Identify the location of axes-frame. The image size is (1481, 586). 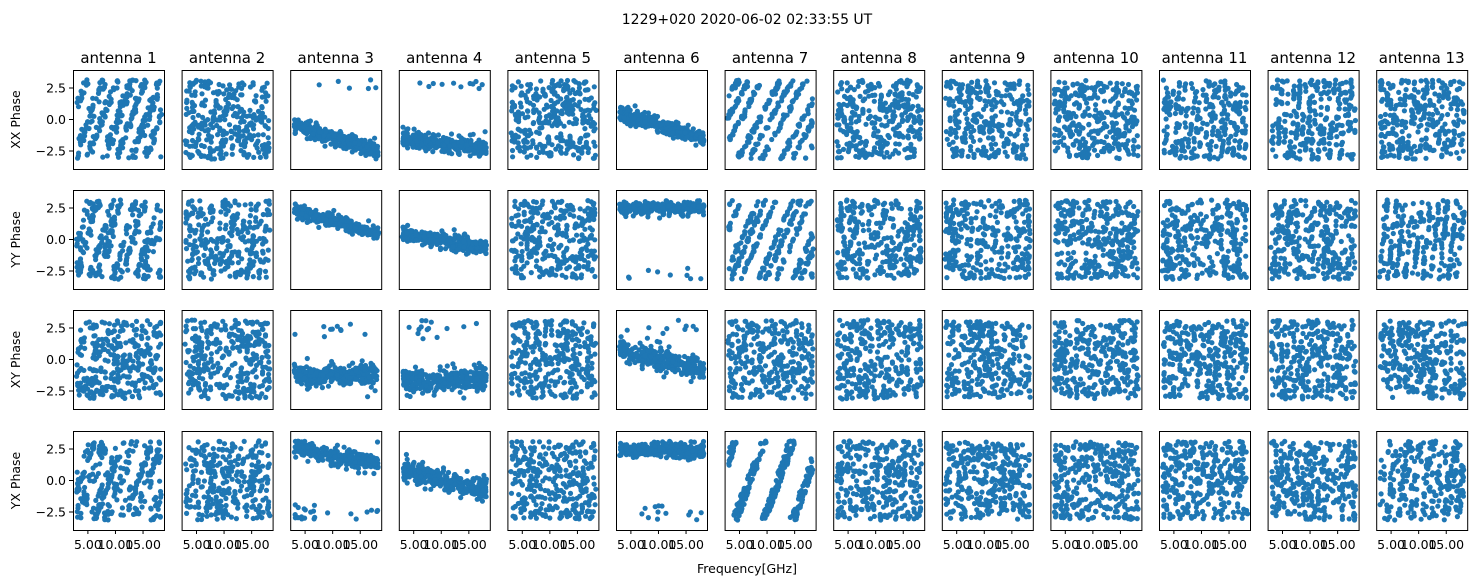
(553, 120).